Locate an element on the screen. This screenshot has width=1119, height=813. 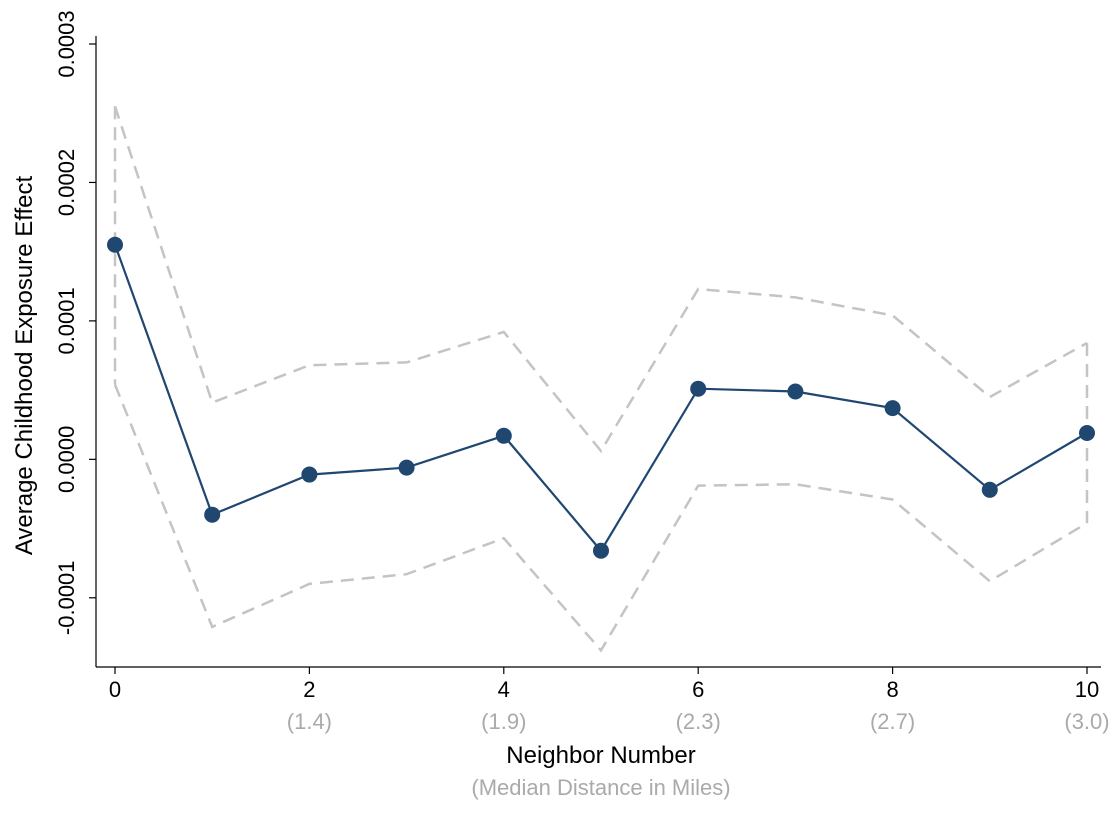
y-tick-label: 0.0003 is located at coordinates (66, 43).